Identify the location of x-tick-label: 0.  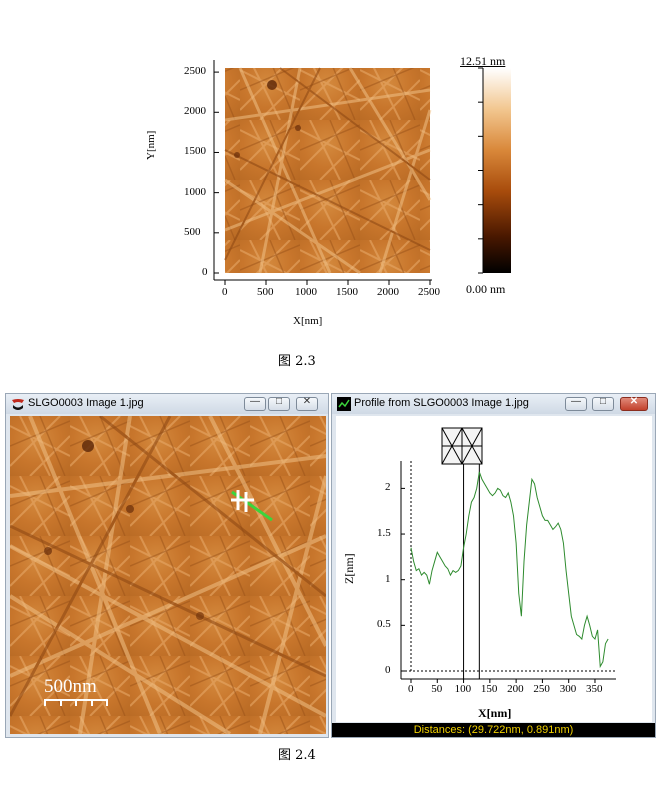
(225, 292).